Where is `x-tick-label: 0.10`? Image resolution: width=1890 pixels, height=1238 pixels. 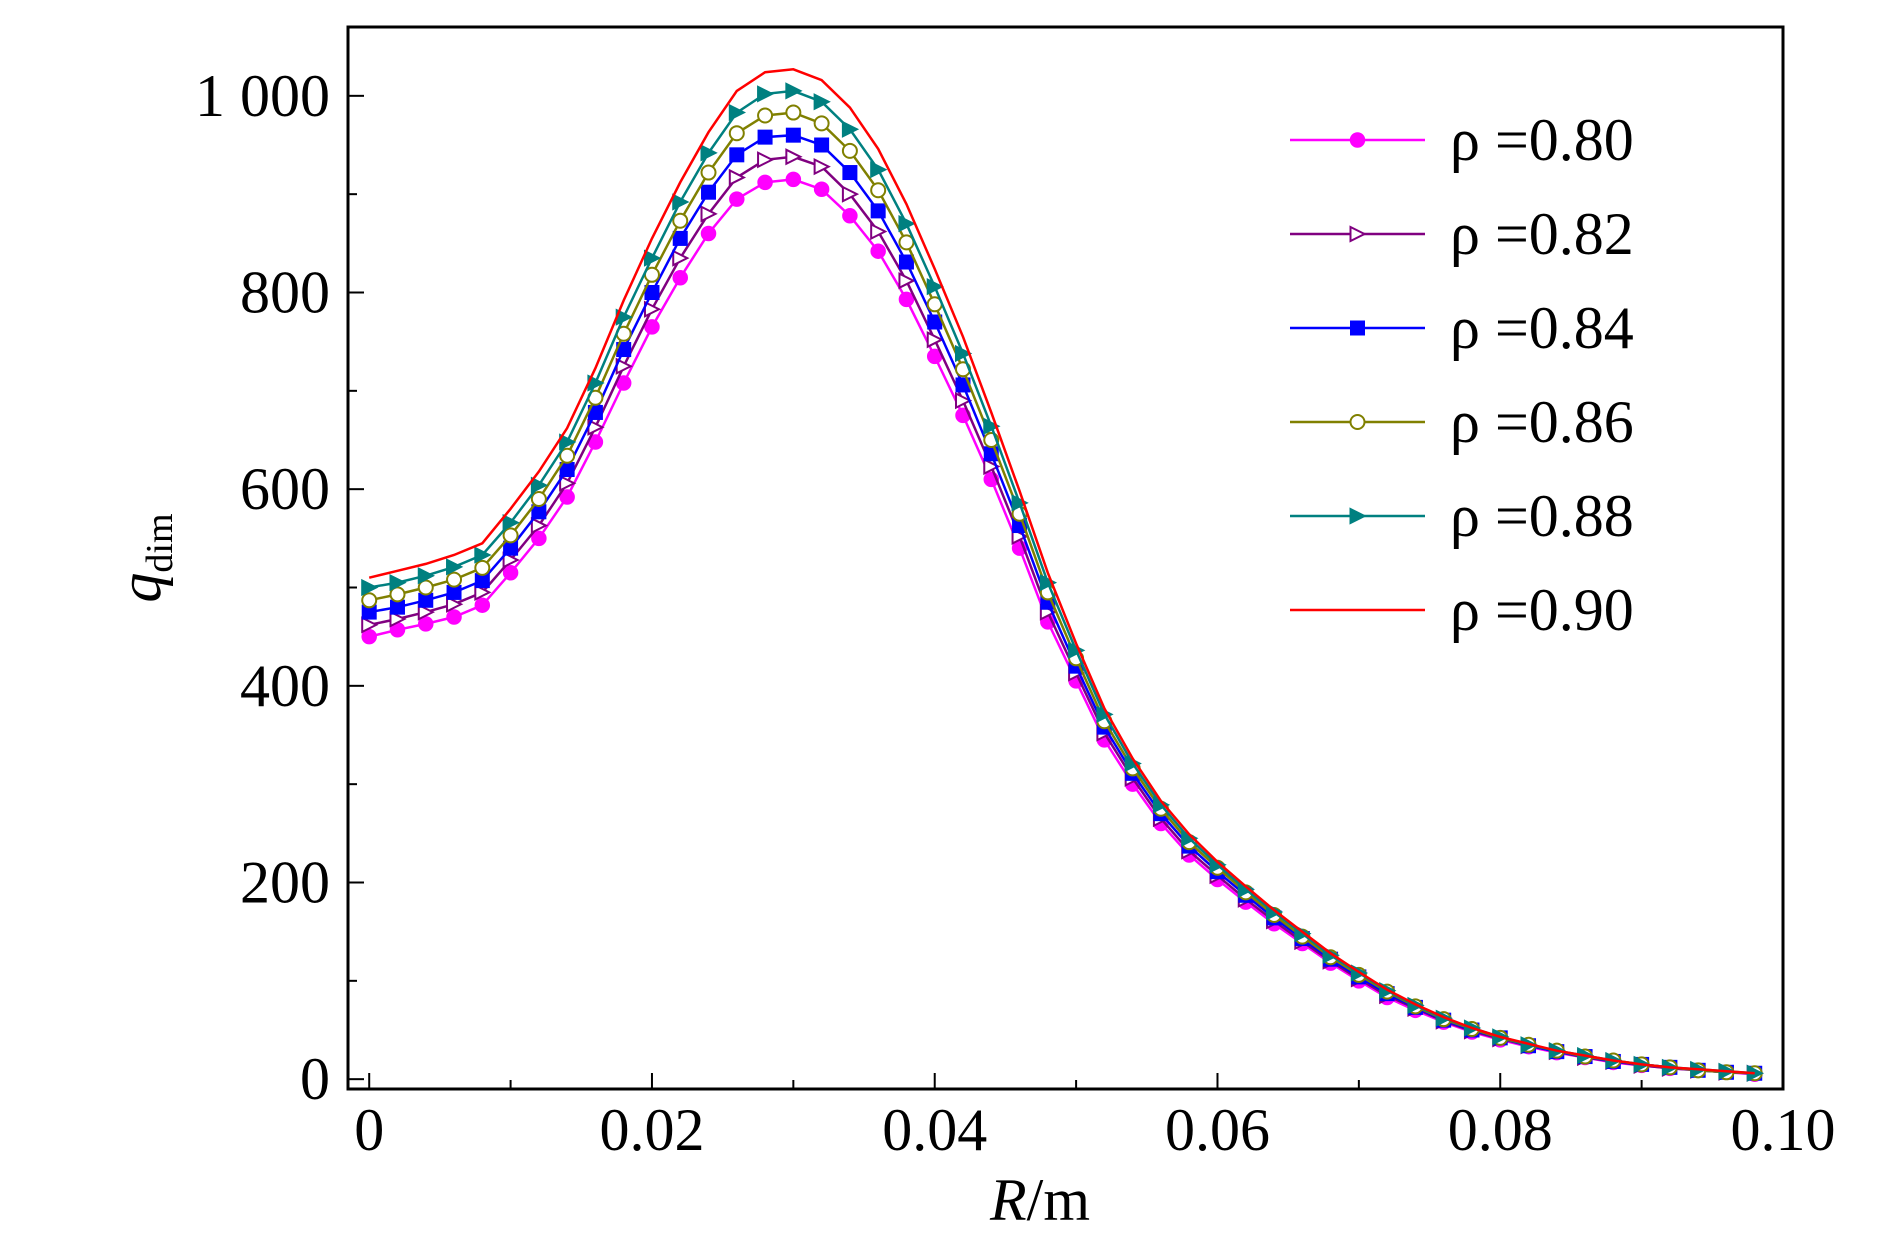 x-tick-label: 0.10 is located at coordinates (1783, 1130).